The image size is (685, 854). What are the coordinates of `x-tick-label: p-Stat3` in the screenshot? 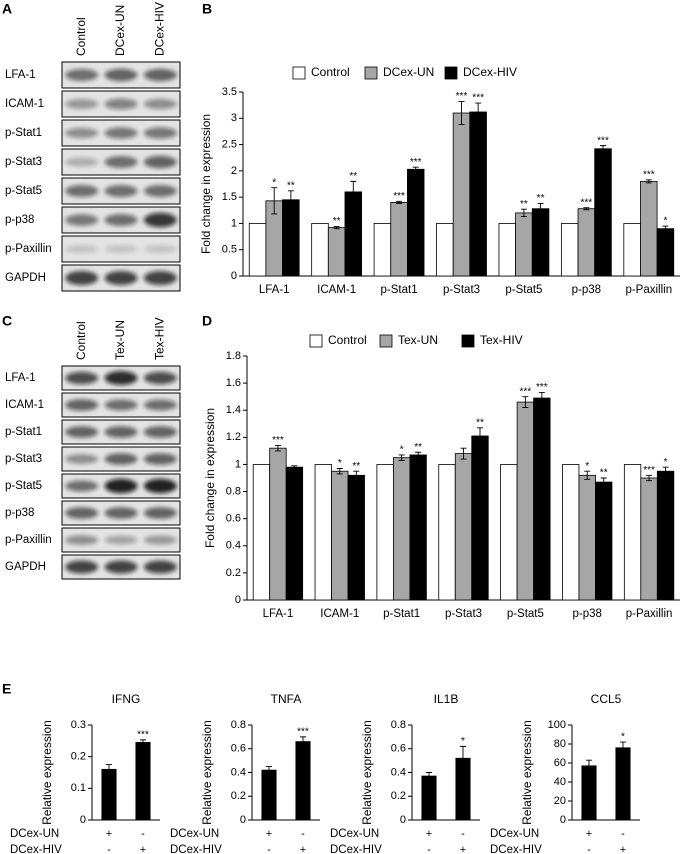 It's located at (463, 614).